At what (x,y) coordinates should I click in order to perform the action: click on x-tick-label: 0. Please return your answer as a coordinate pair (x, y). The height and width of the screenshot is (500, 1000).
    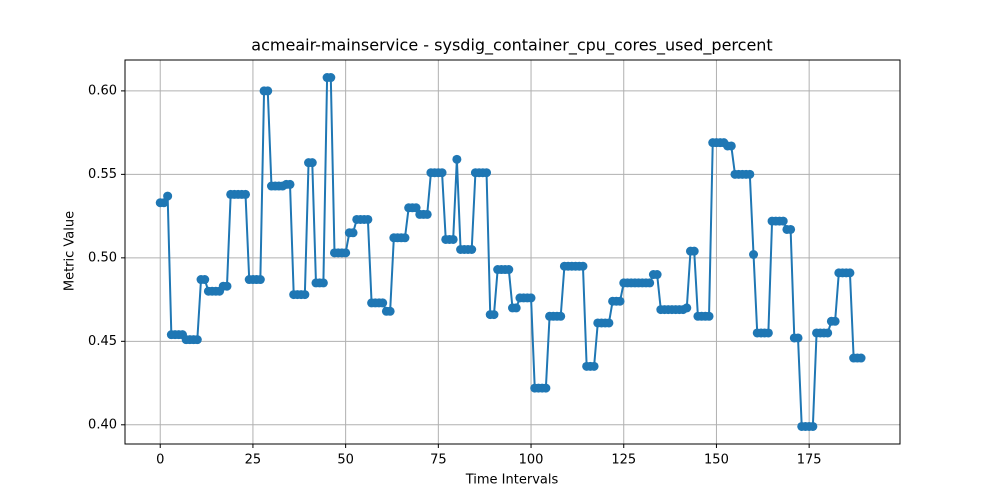
    Looking at the image, I should click on (160, 460).